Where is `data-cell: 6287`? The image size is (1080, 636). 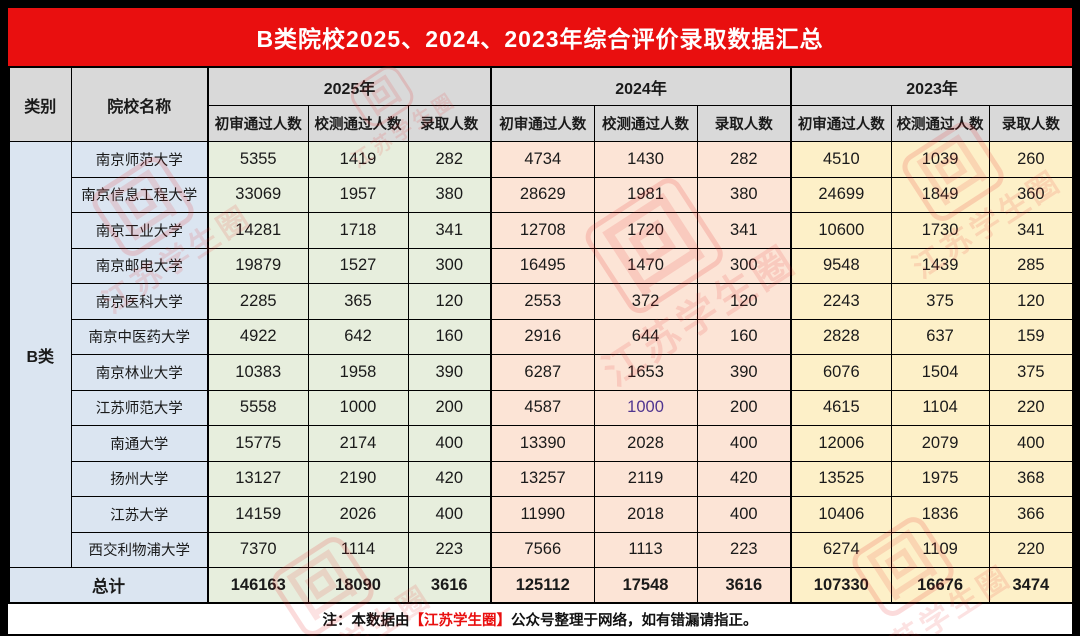
data-cell: 6287 is located at coordinates (542, 372).